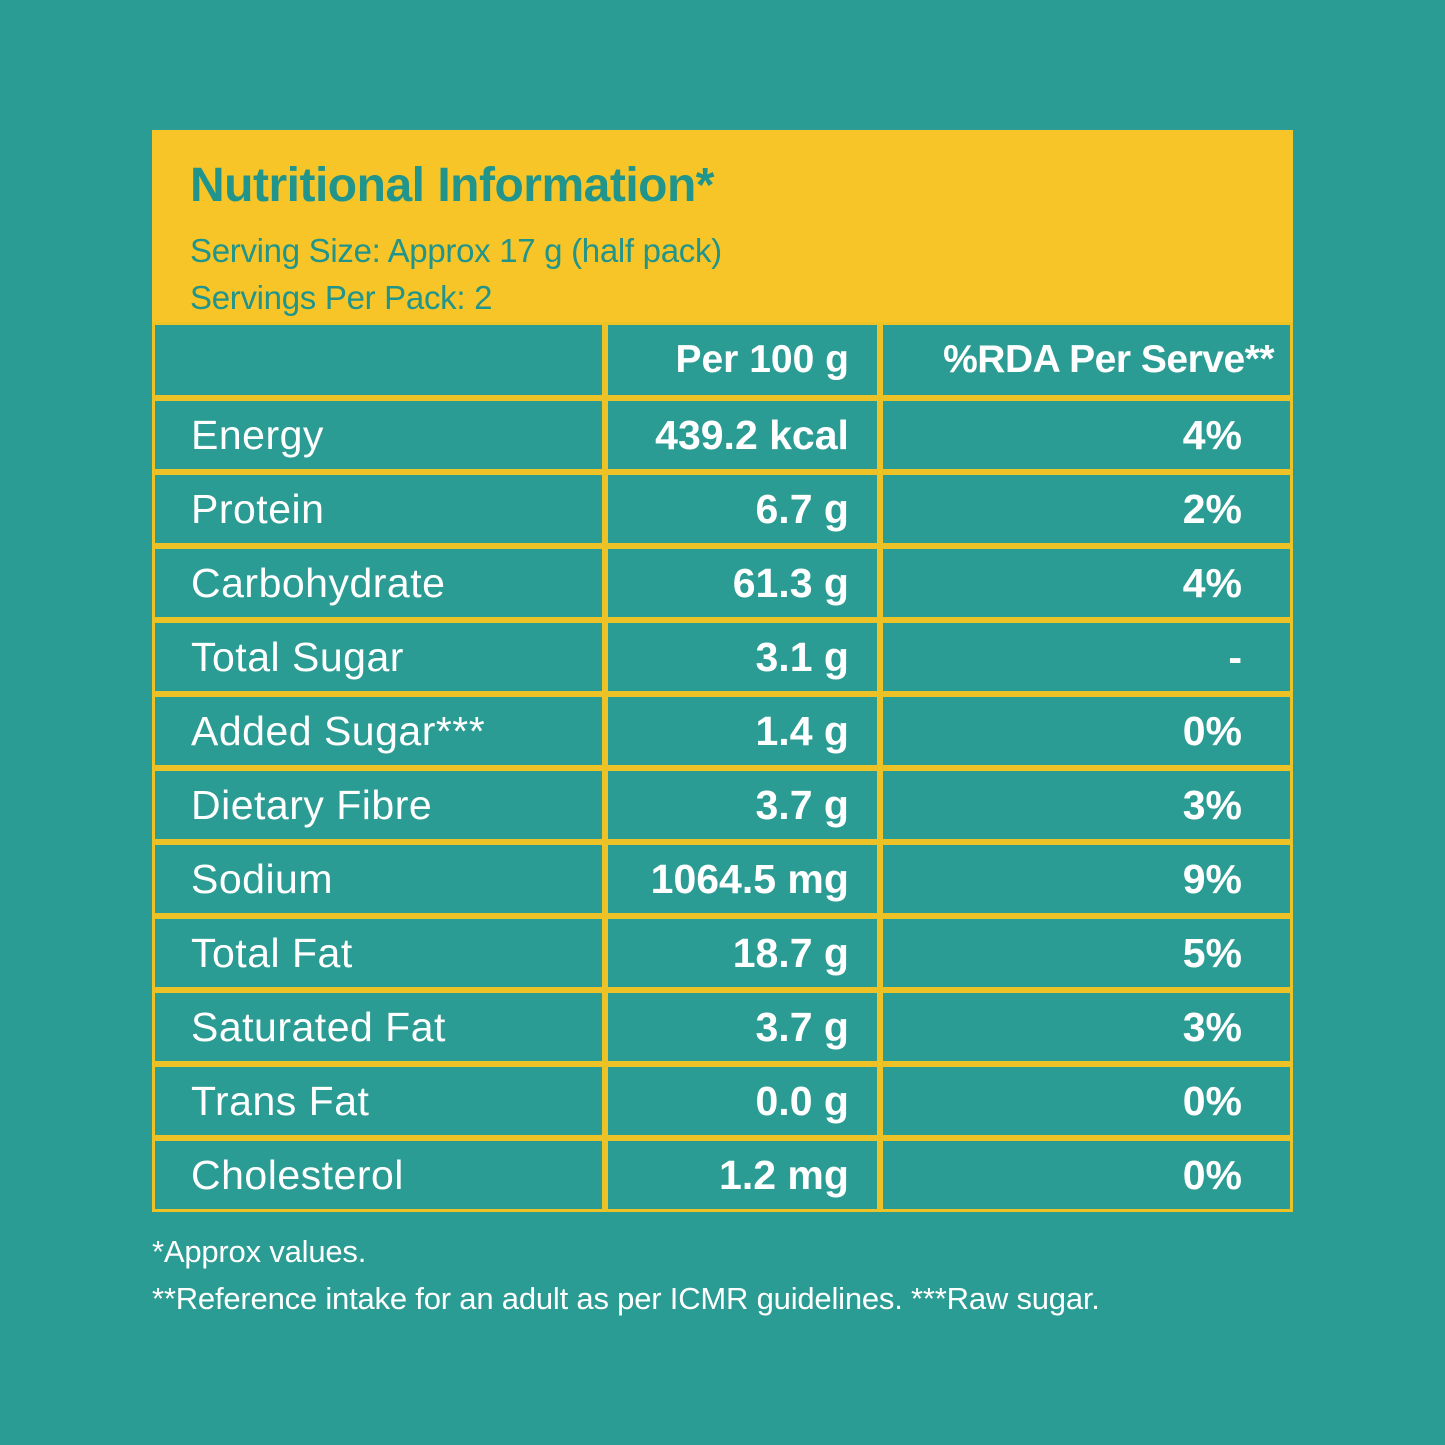 The image size is (1445, 1445). Describe the element at coordinates (378, 583) in the screenshot. I see `row-label: Carbohydrate` at that location.